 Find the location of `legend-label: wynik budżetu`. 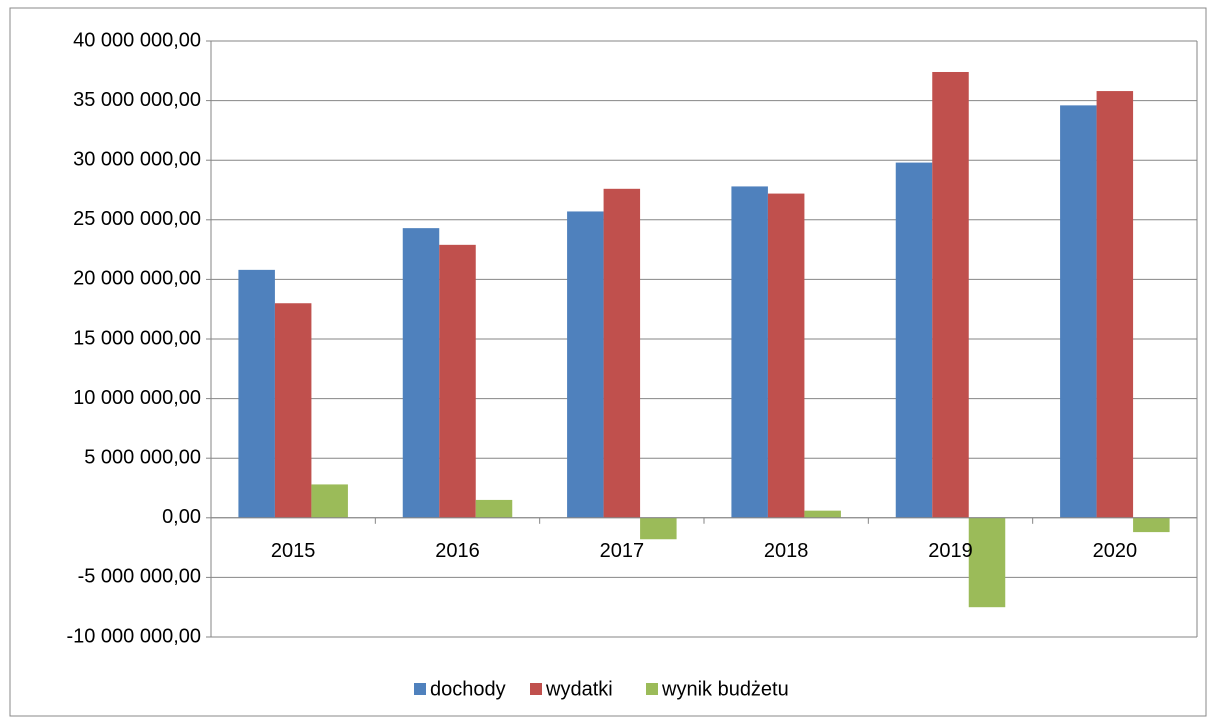

legend-label: wynik budżetu is located at coordinates (725, 689).